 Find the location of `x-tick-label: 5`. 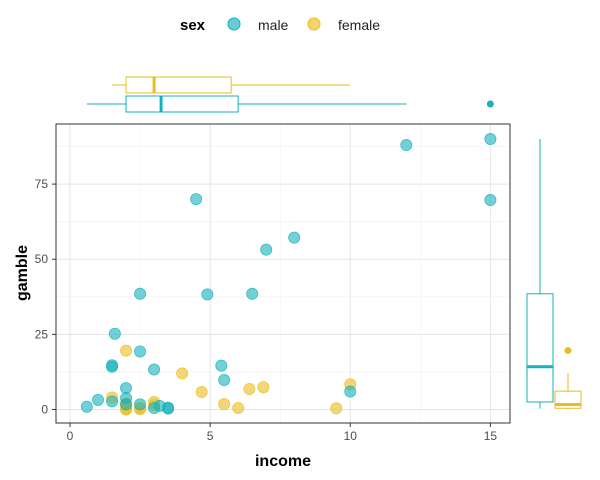

x-tick-label: 5 is located at coordinates (210, 436).